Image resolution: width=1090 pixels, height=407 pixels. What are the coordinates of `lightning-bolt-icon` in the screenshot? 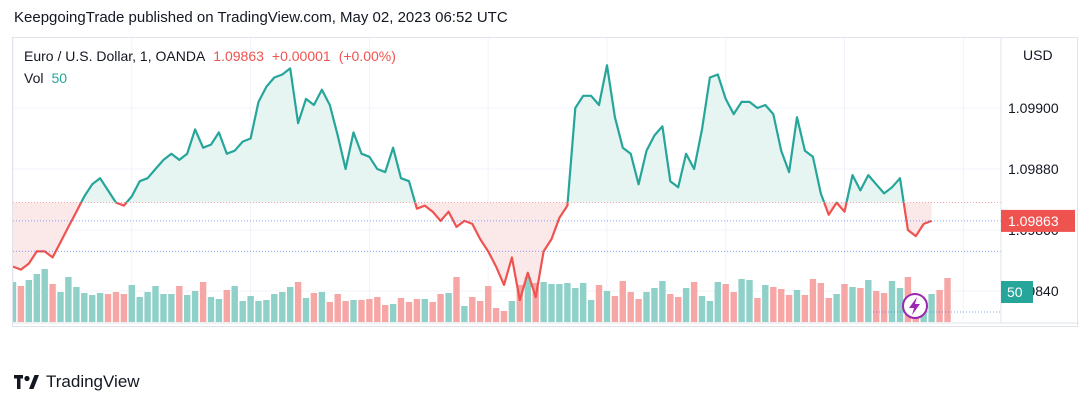 It's located at (915, 306).